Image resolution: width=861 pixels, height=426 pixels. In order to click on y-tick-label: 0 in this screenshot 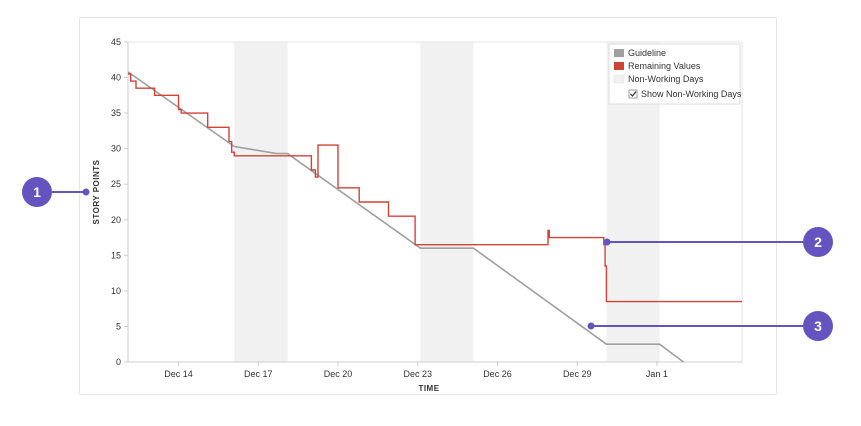, I will do `click(118, 362)`.